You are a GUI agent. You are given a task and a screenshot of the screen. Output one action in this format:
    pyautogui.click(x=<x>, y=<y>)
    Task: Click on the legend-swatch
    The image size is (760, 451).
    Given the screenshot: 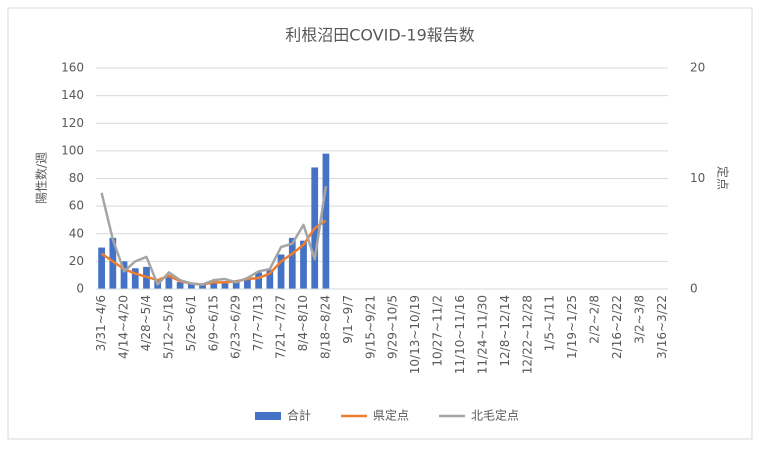 What is the action you would take?
    pyautogui.click(x=268, y=416)
    